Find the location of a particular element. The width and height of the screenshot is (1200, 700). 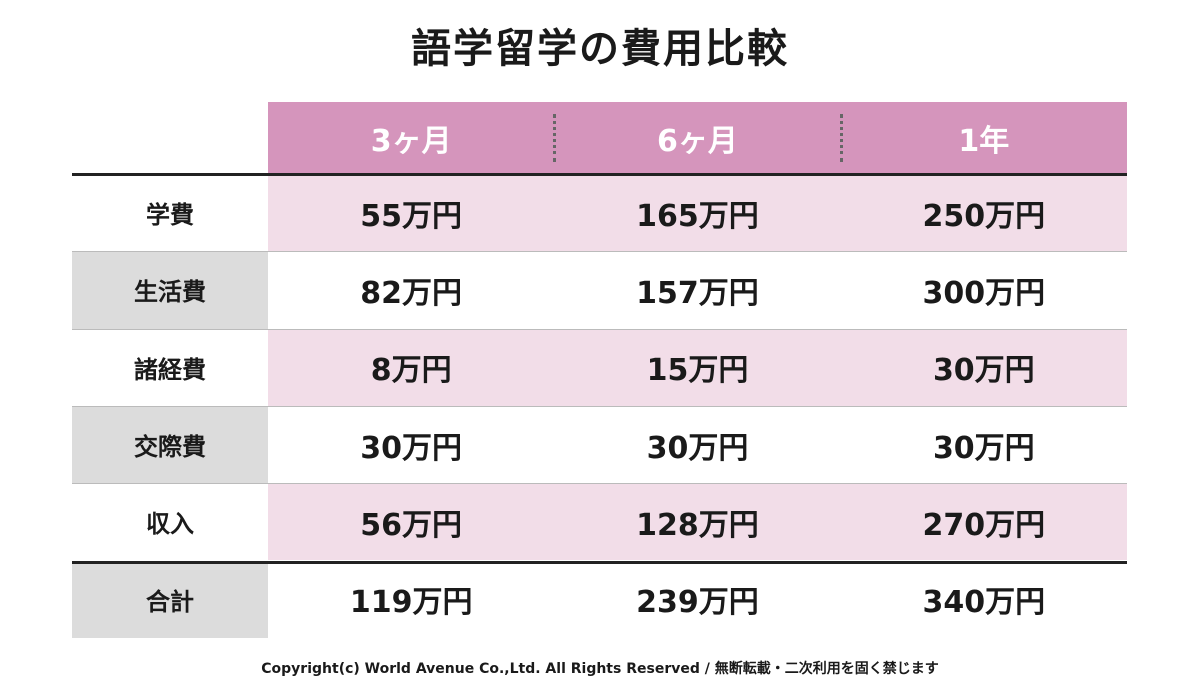

title: 語学留学の費用比較 is located at coordinates (600, 49).